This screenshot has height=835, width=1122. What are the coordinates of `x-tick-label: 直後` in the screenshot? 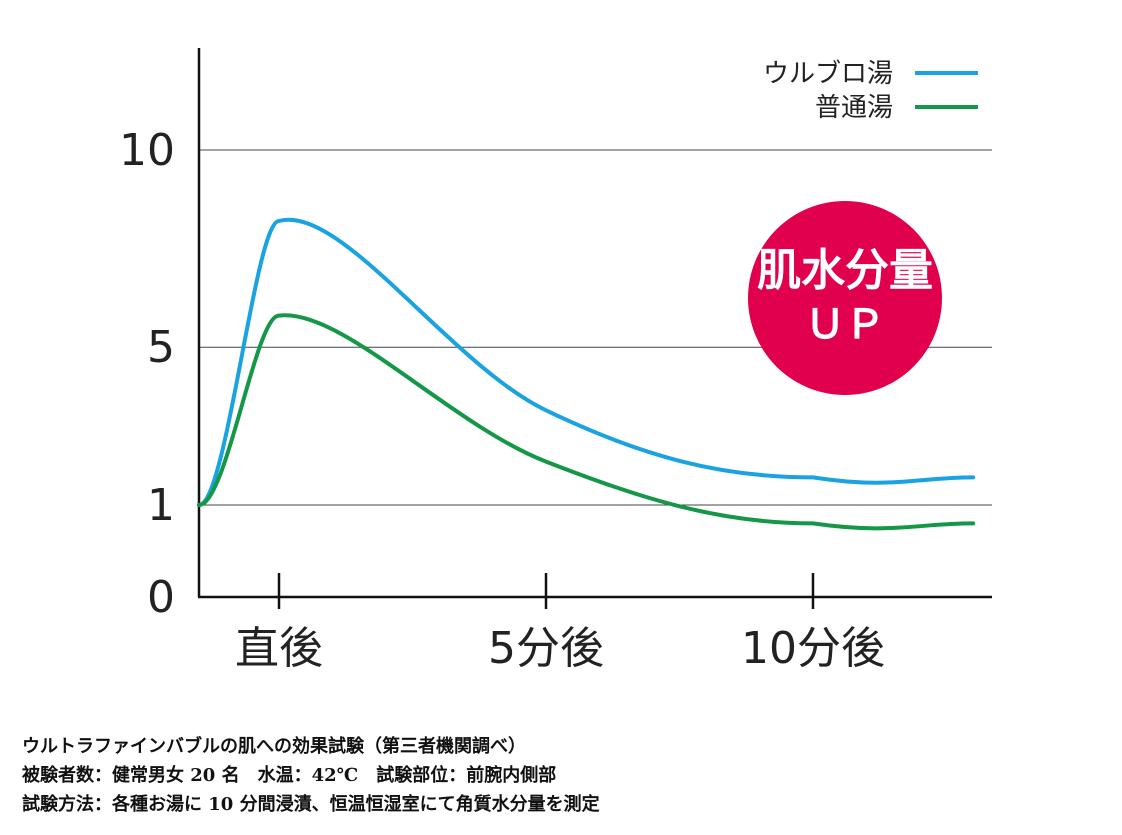 It's located at (279, 648).